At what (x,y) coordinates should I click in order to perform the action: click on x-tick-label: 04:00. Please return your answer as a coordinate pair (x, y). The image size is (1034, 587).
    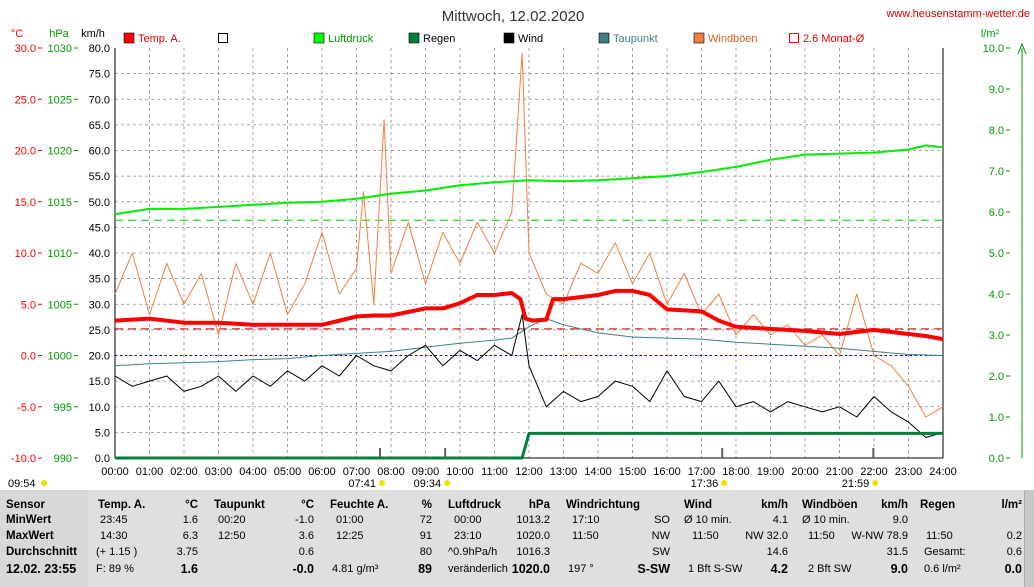
    Looking at the image, I should click on (253, 472).